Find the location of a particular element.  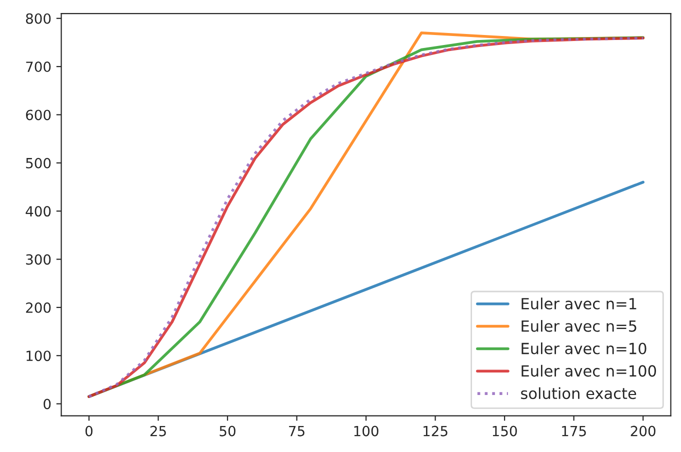

legend-label: Euler avec n=10 is located at coordinates (584, 348).